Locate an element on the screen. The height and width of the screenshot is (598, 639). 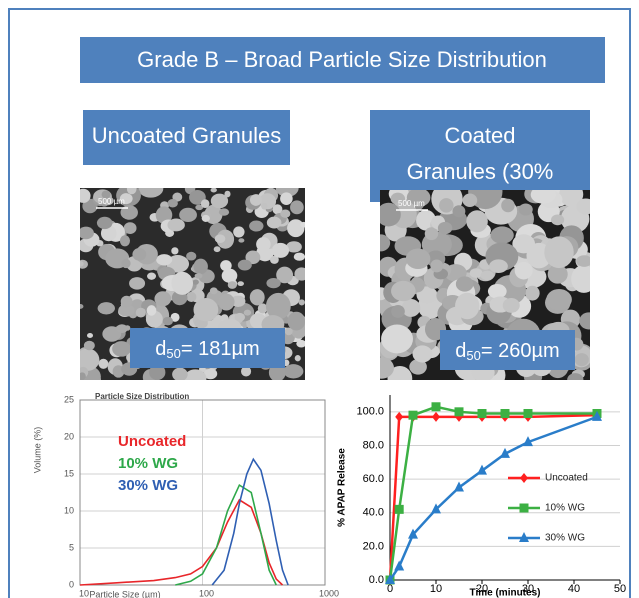
heading-box is located at coordinates (480, 156).